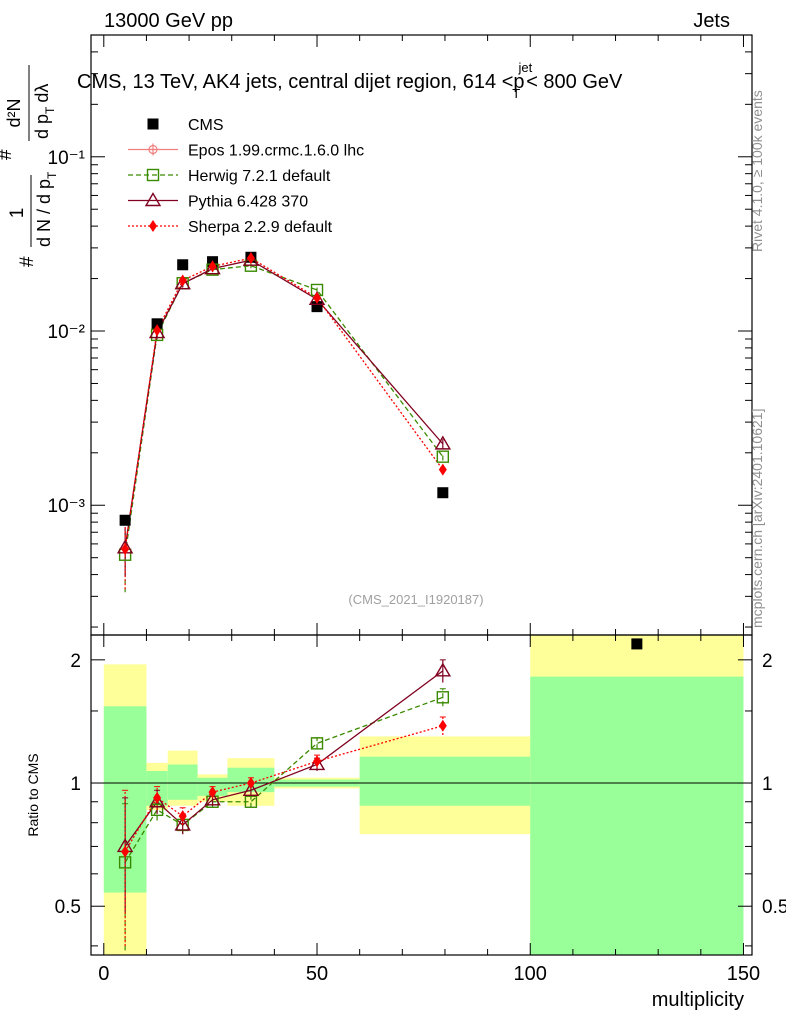 Image resolution: width=786 pixels, height=1024 pixels. What do you see at coordinates (767, 784) in the screenshot?
I see `ratio-y-tick-label-right: 1` at bounding box center [767, 784].